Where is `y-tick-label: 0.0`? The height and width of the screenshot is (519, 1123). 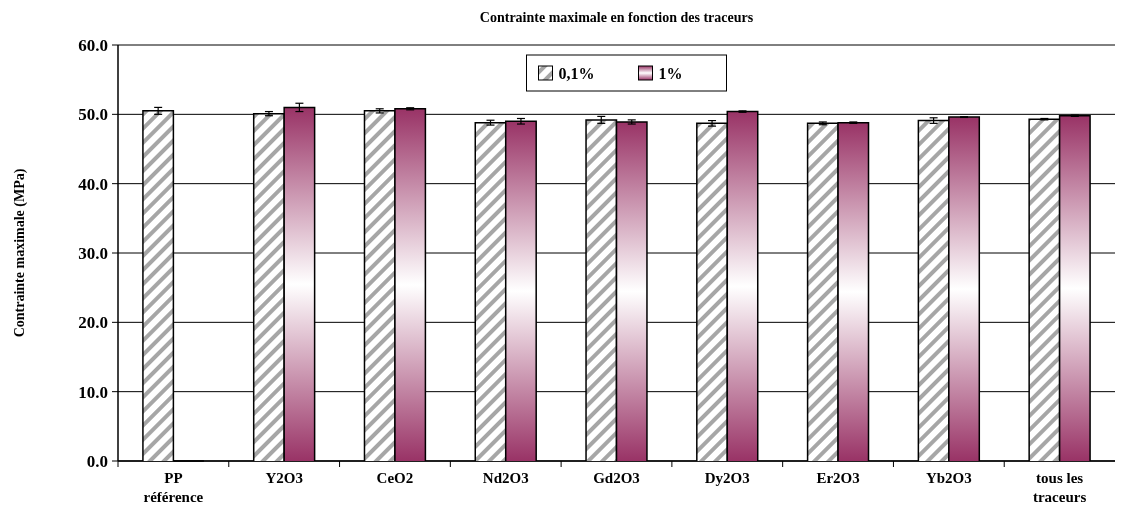 y-tick-label: 0.0 is located at coordinates (97, 461).